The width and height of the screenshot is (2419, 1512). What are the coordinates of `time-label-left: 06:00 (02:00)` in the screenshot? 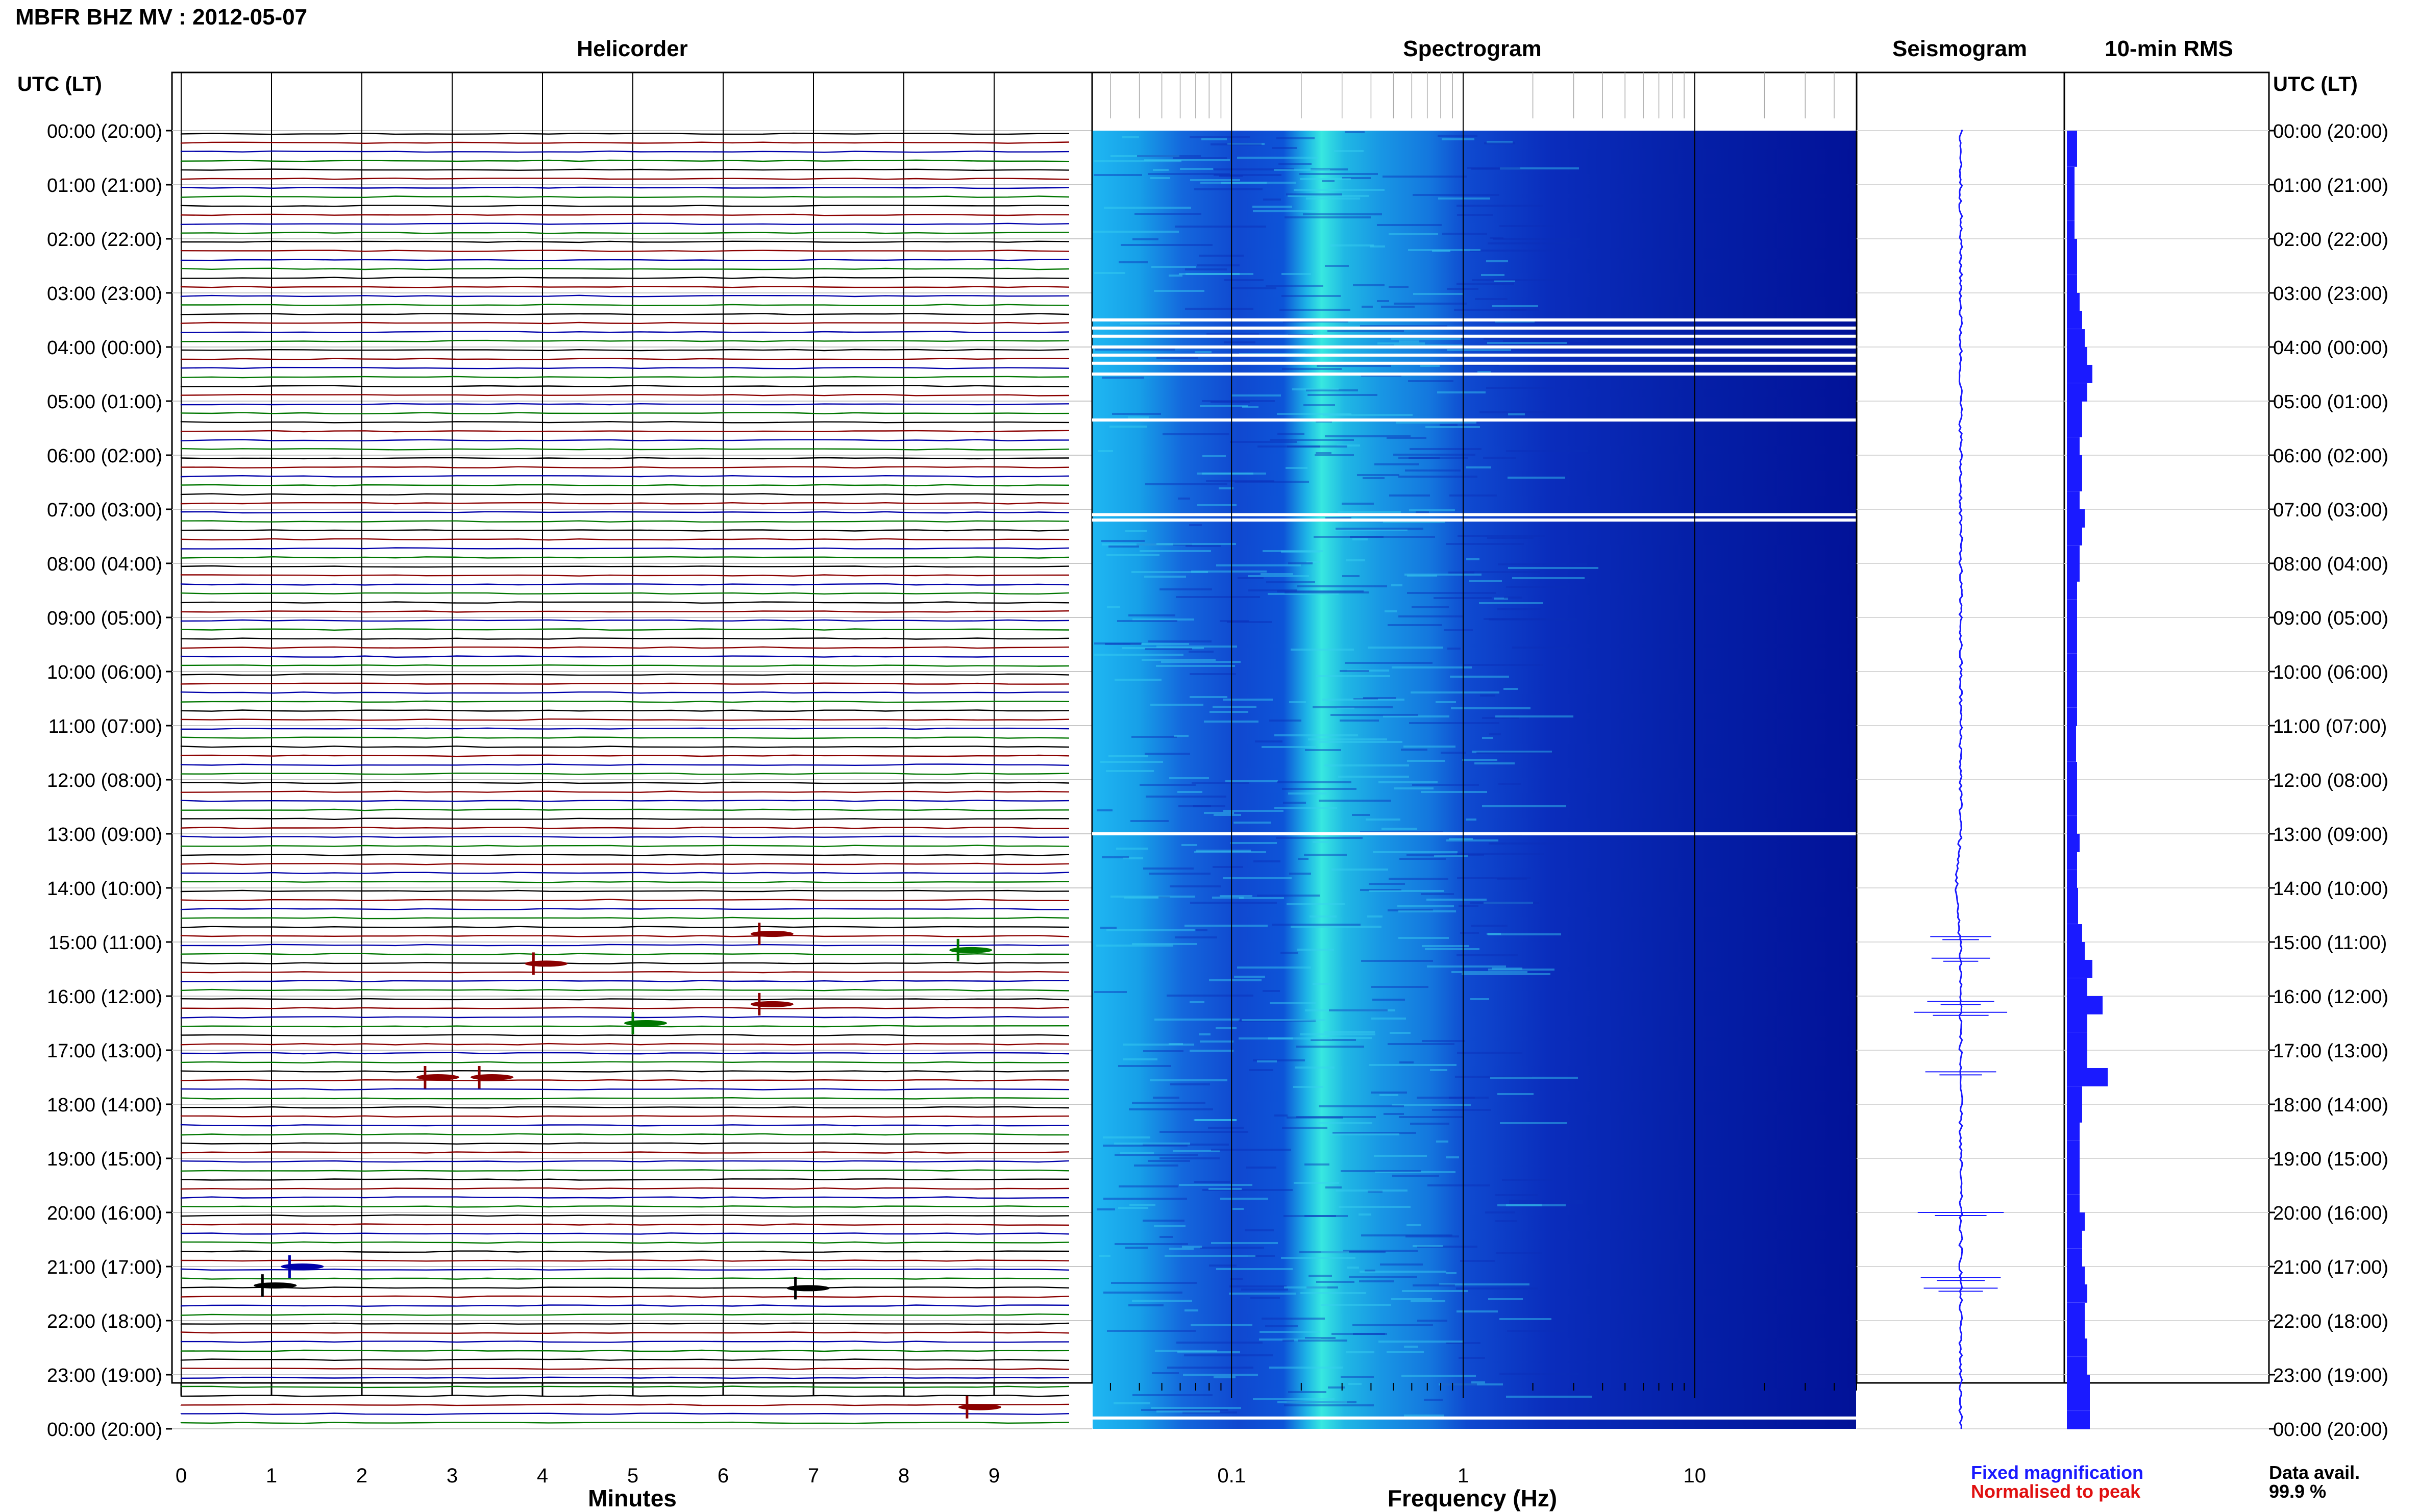 It's located at (104, 456).